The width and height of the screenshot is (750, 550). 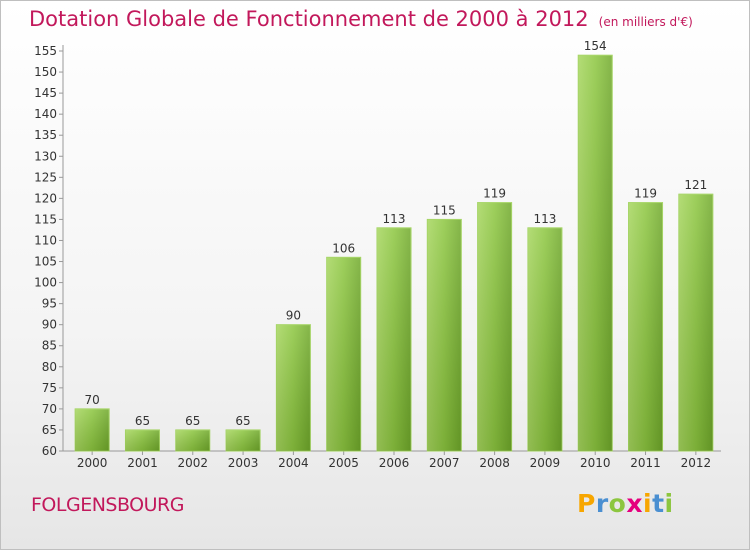 I want to click on y-tick-label: 110, so click(x=45, y=240).